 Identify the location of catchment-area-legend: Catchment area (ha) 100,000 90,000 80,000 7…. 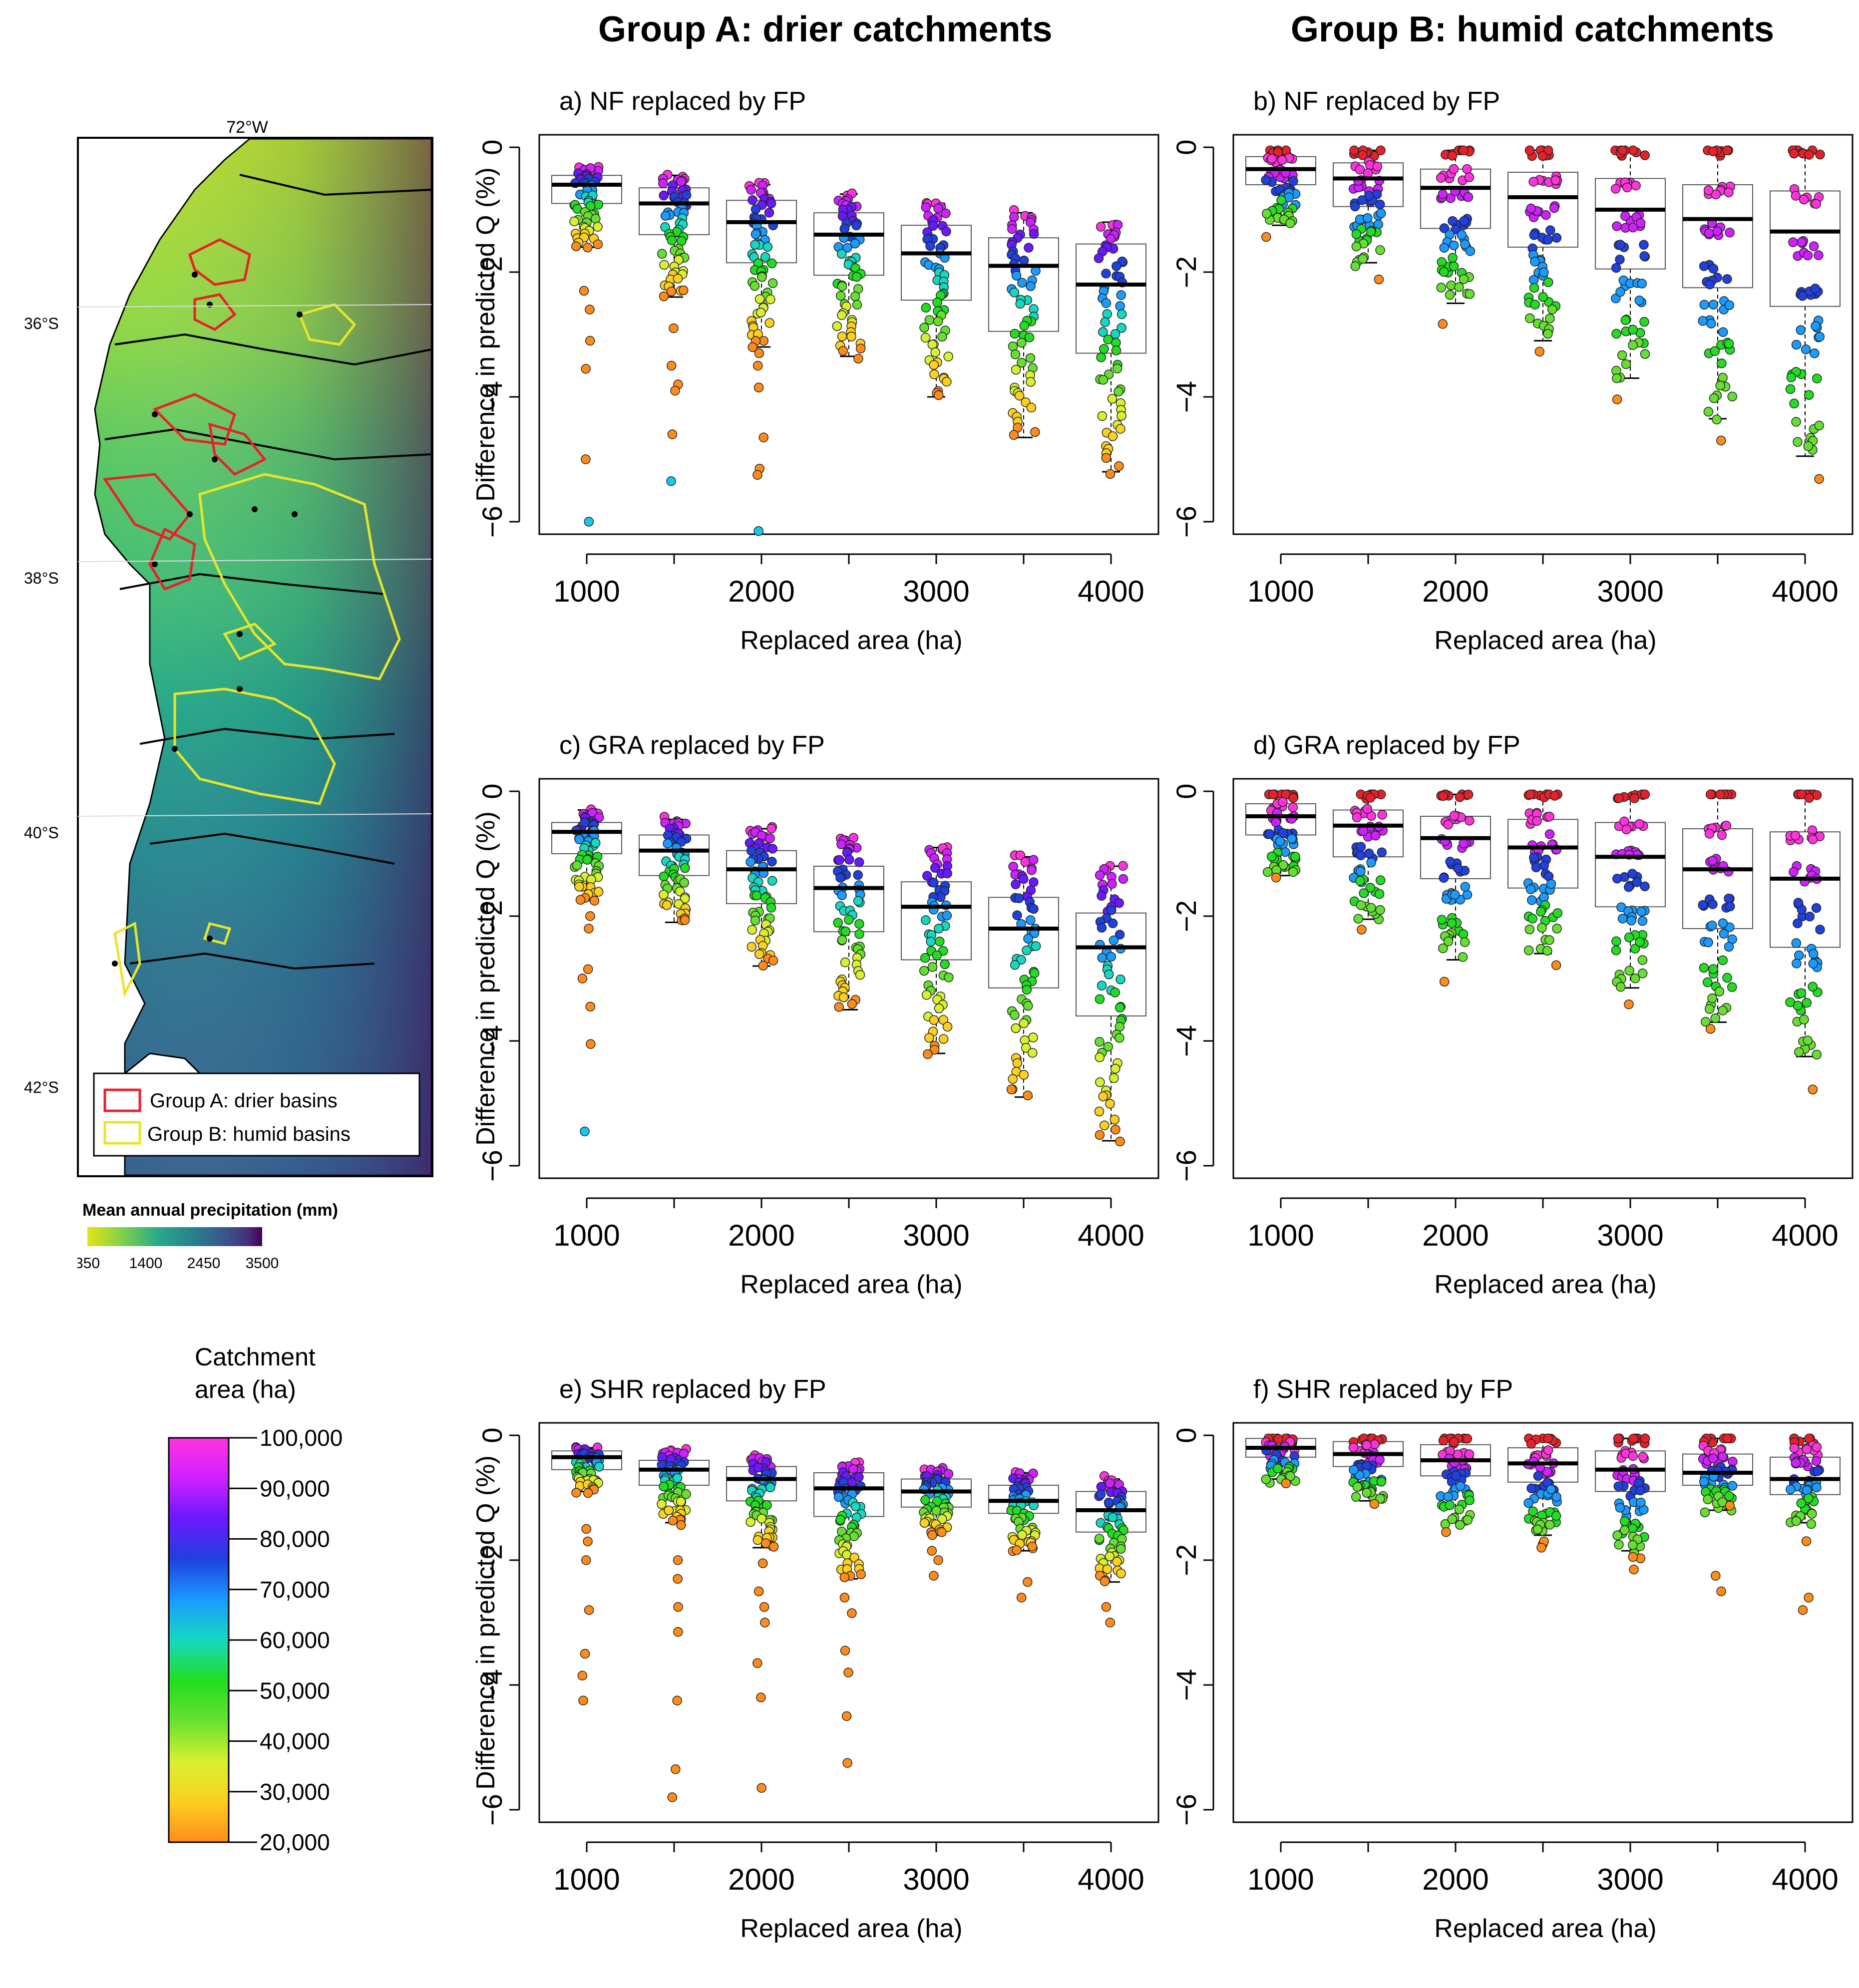
(255, 1599).